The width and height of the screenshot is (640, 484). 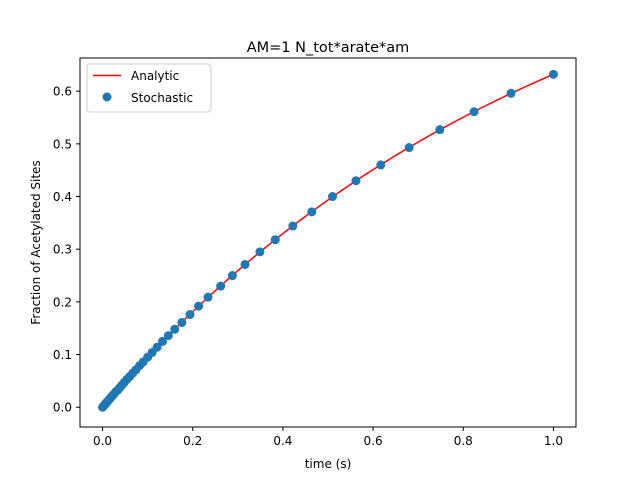 What do you see at coordinates (373, 441) in the screenshot?
I see `x-tick-label: 0.6` at bounding box center [373, 441].